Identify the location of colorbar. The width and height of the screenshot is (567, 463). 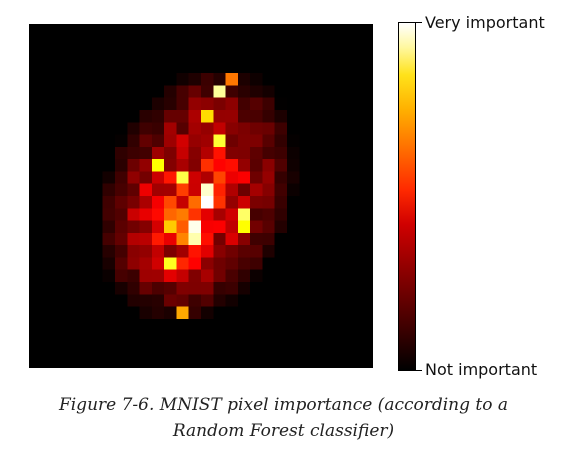
(407, 196).